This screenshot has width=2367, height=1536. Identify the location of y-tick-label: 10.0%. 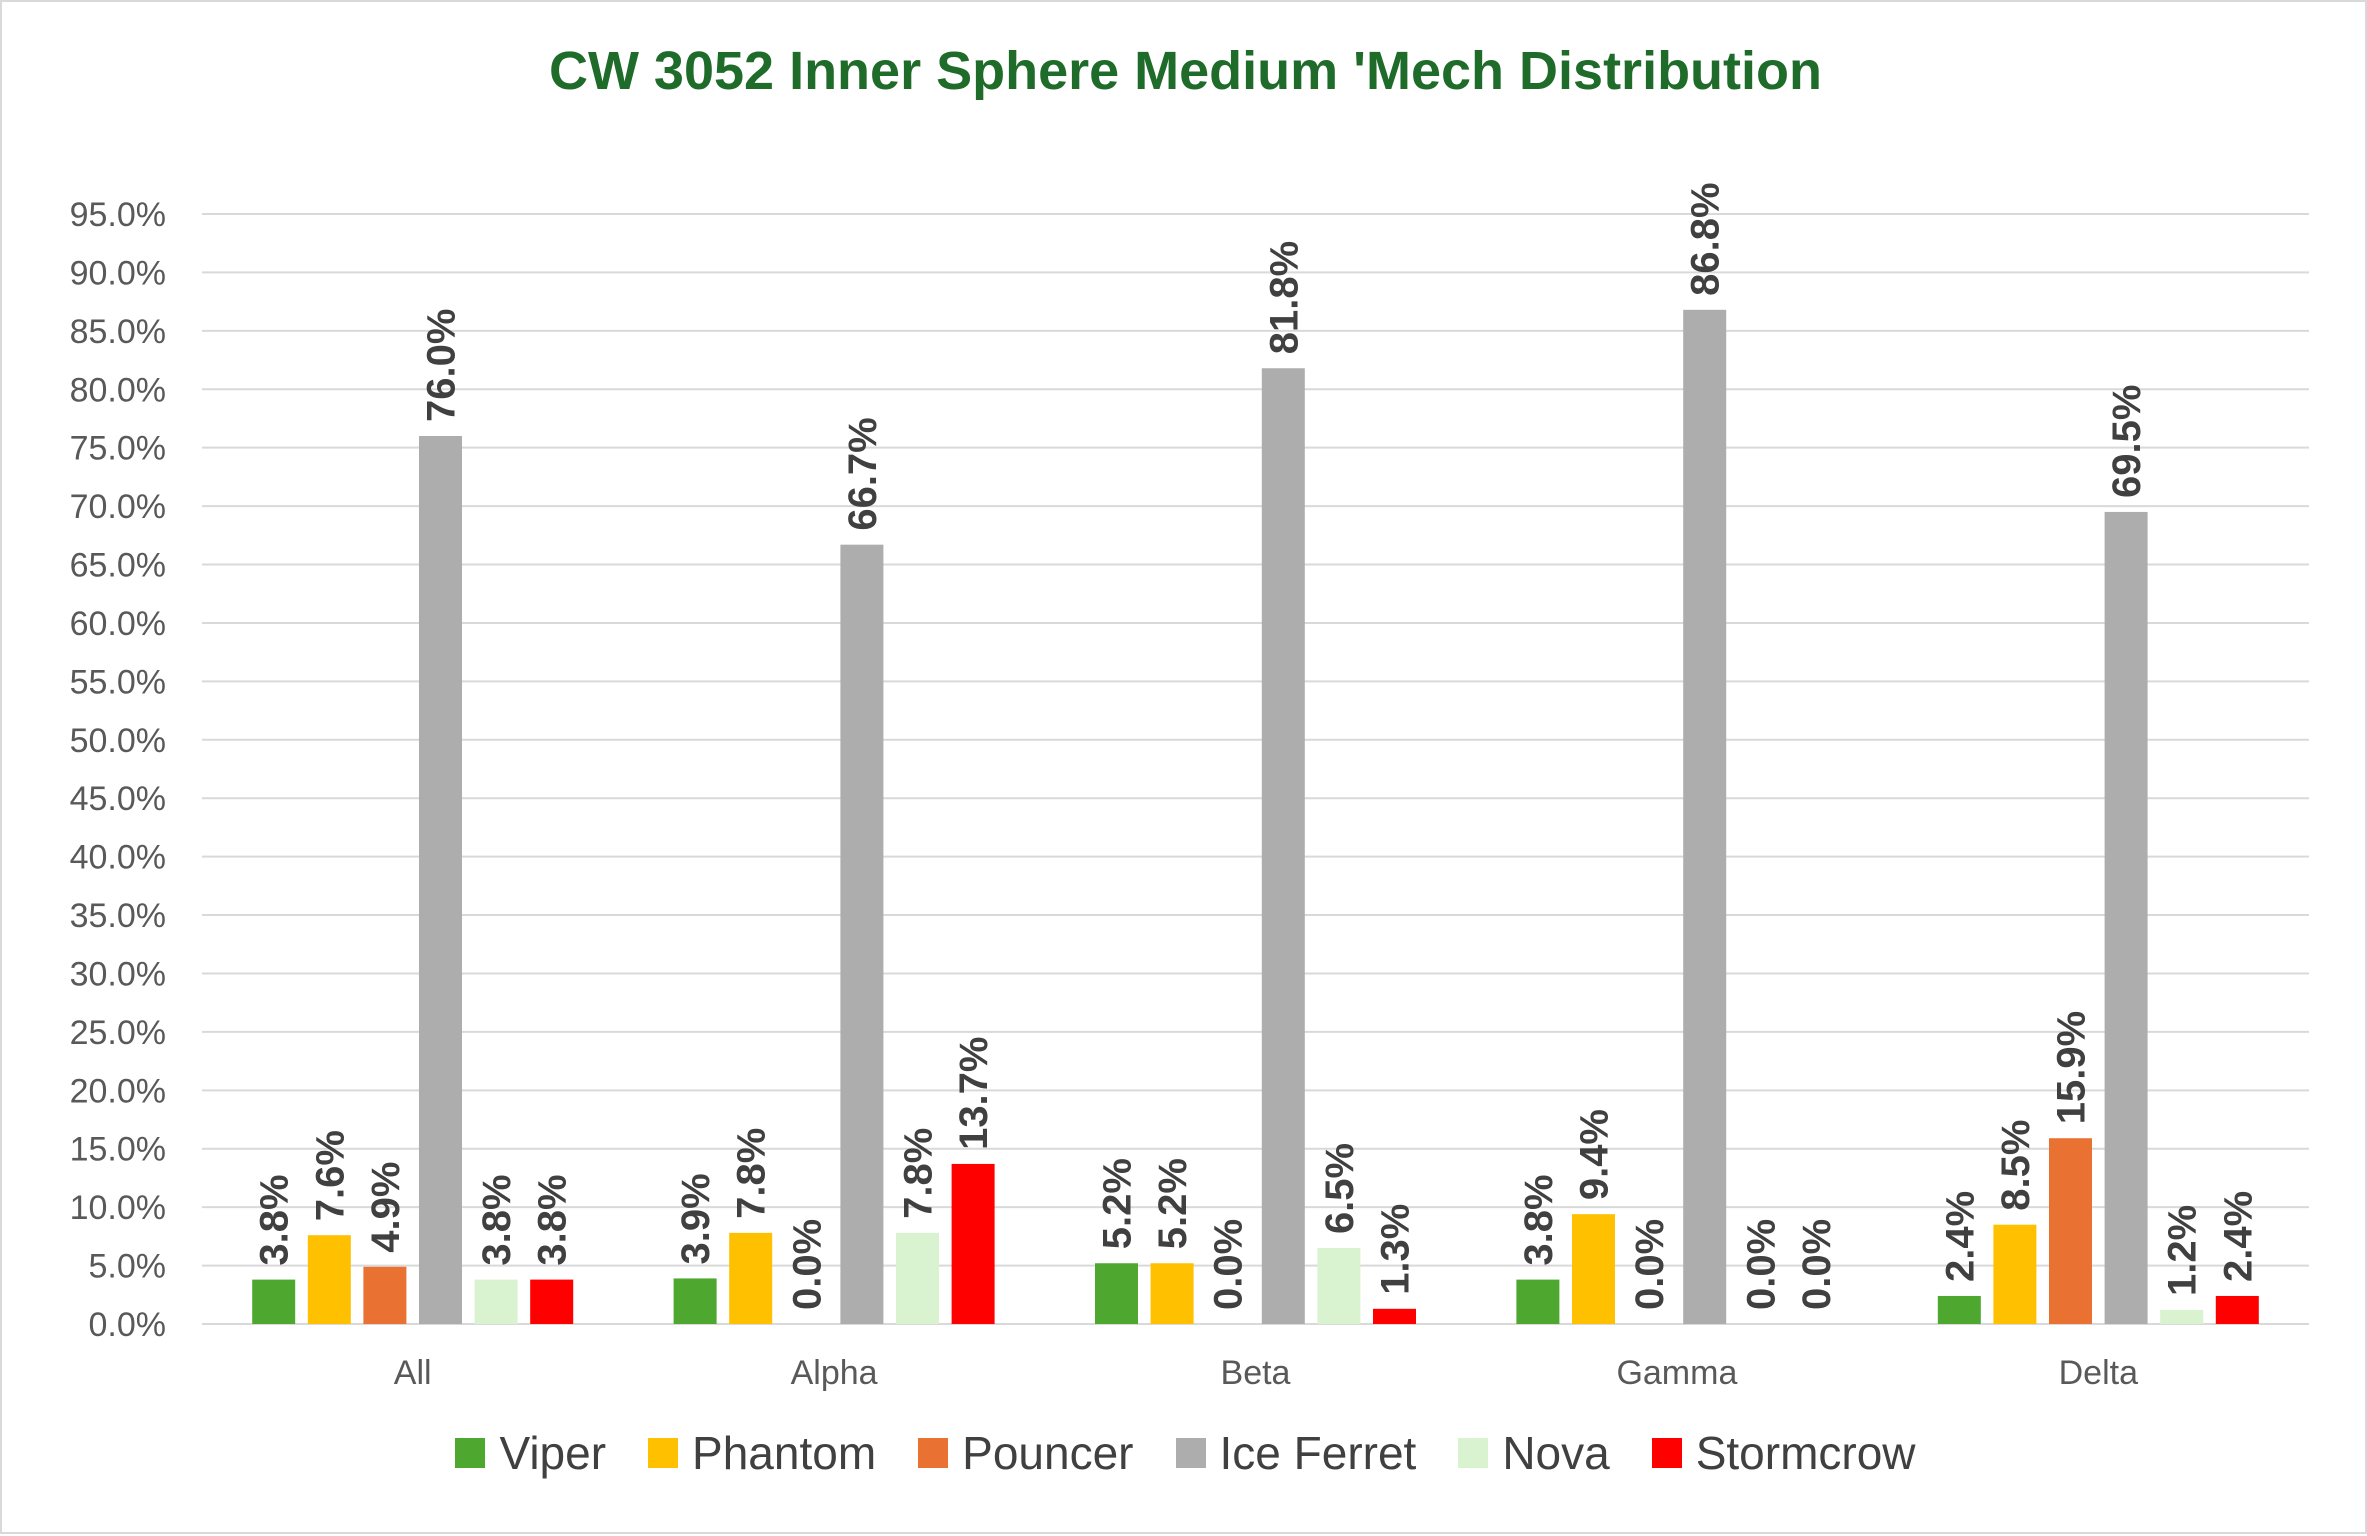
(118, 1208).